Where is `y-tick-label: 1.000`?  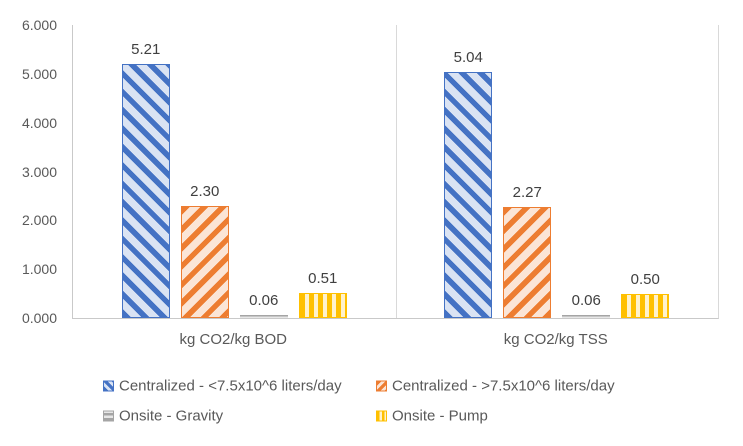
y-tick-label: 1.000 is located at coordinates (39, 269).